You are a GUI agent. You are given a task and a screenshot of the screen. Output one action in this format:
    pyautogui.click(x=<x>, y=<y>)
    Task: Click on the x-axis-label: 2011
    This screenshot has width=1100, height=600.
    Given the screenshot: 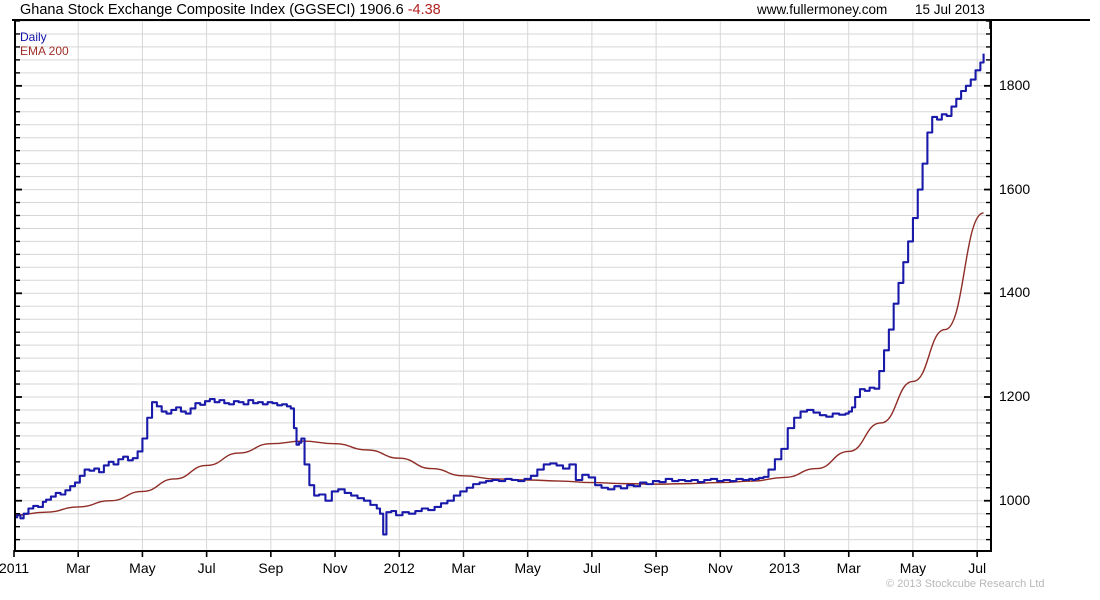 What is the action you would take?
    pyautogui.click(x=15, y=568)
    